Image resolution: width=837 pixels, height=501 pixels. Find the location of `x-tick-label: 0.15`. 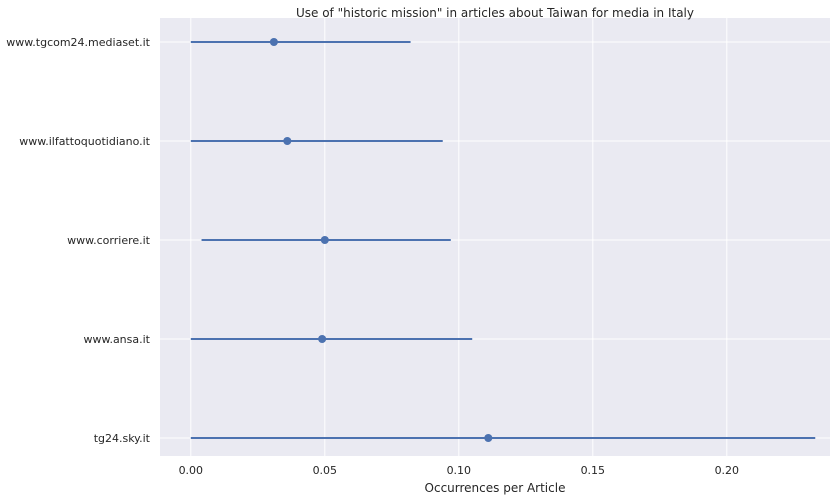

x-tick-label: 0.15 is located at coordinates (593, 470).